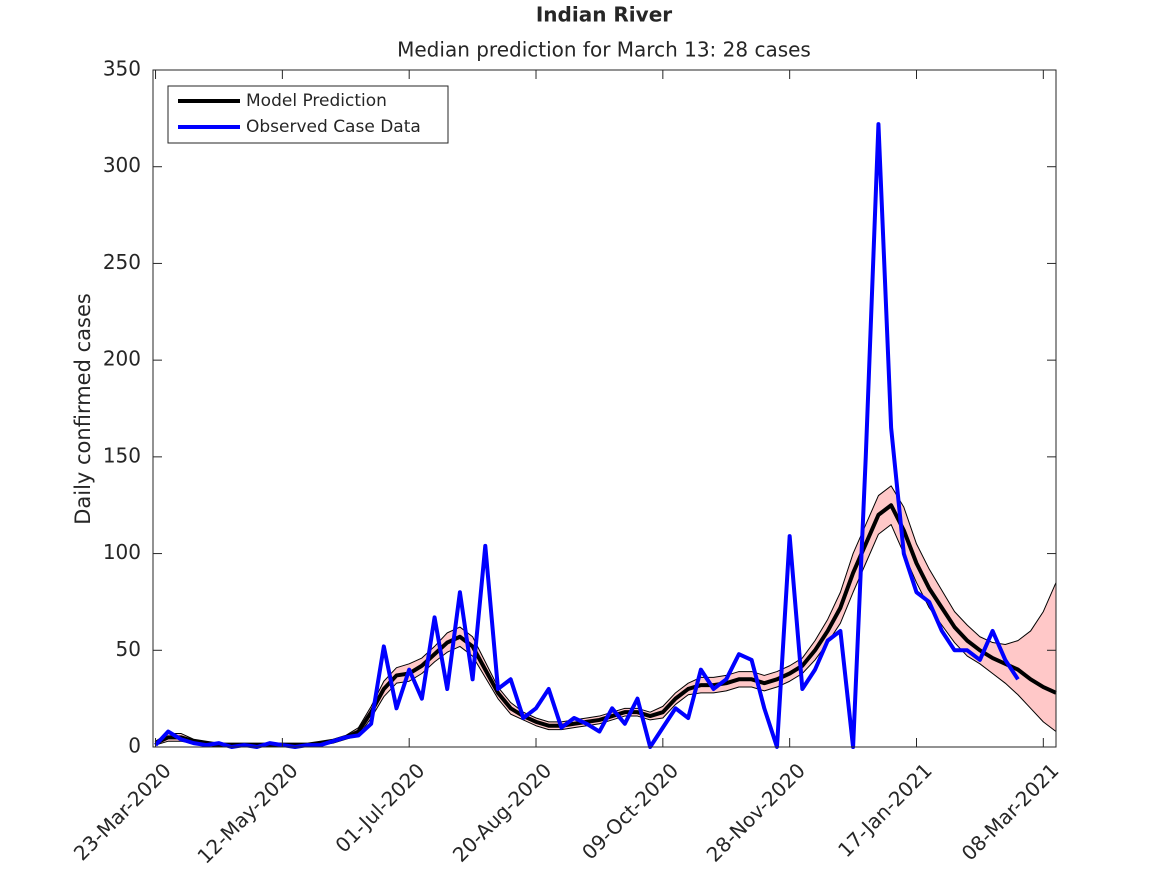 This screenshot has width=1167, height=875. What do you see at coordinates (122, 552) in the screenshot?
I see `y-tick-label: 100` at bounding box center [122, 552].